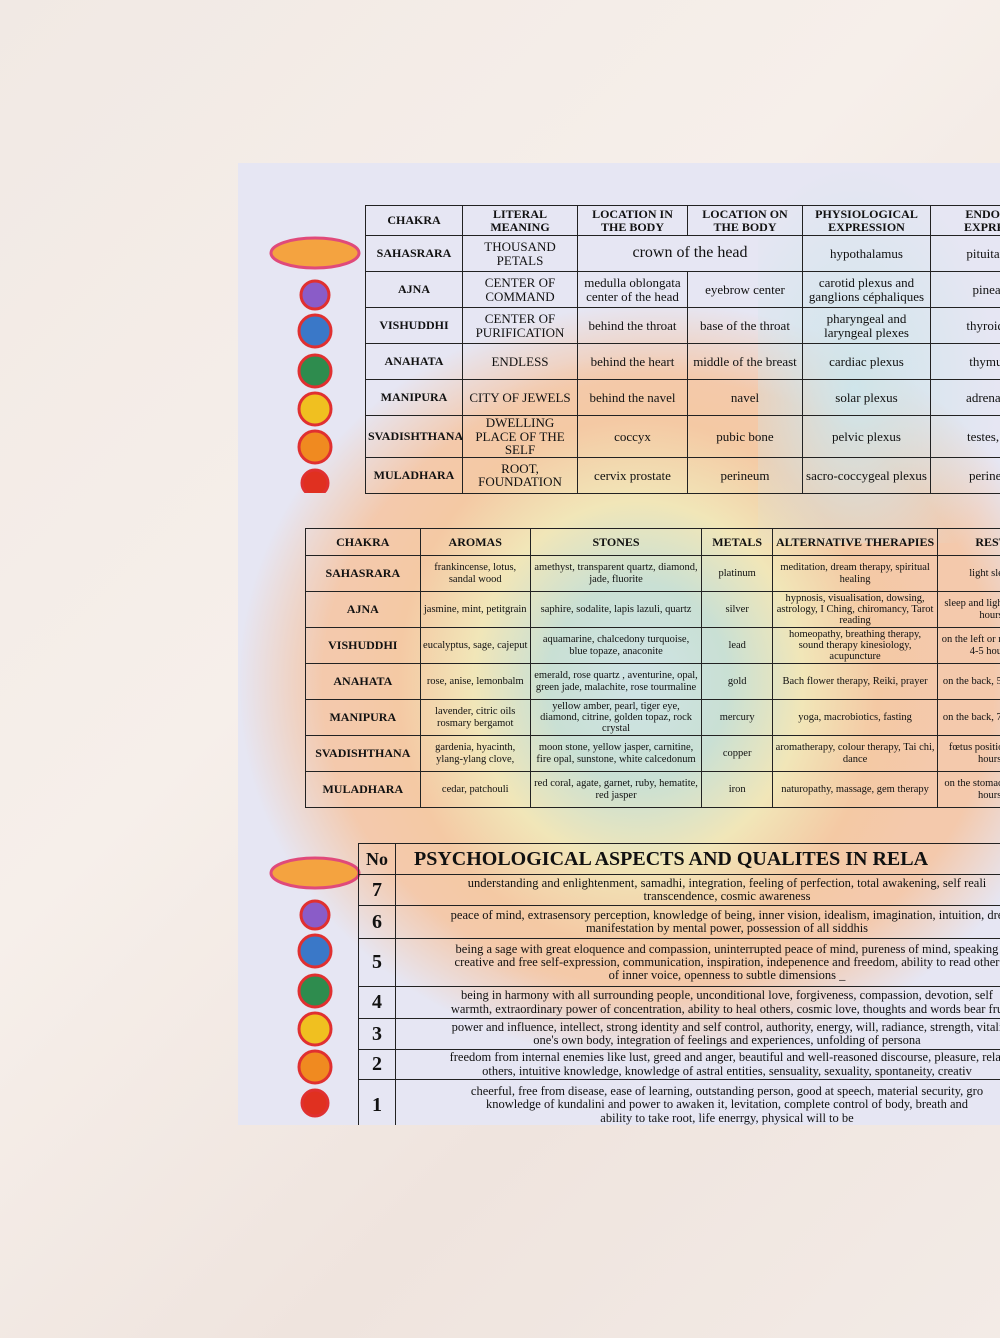  Describe the element at coordinates (475, 645) in the screenshot. I see `table-cell: eucalyptus, sage, cajeput` at that location.